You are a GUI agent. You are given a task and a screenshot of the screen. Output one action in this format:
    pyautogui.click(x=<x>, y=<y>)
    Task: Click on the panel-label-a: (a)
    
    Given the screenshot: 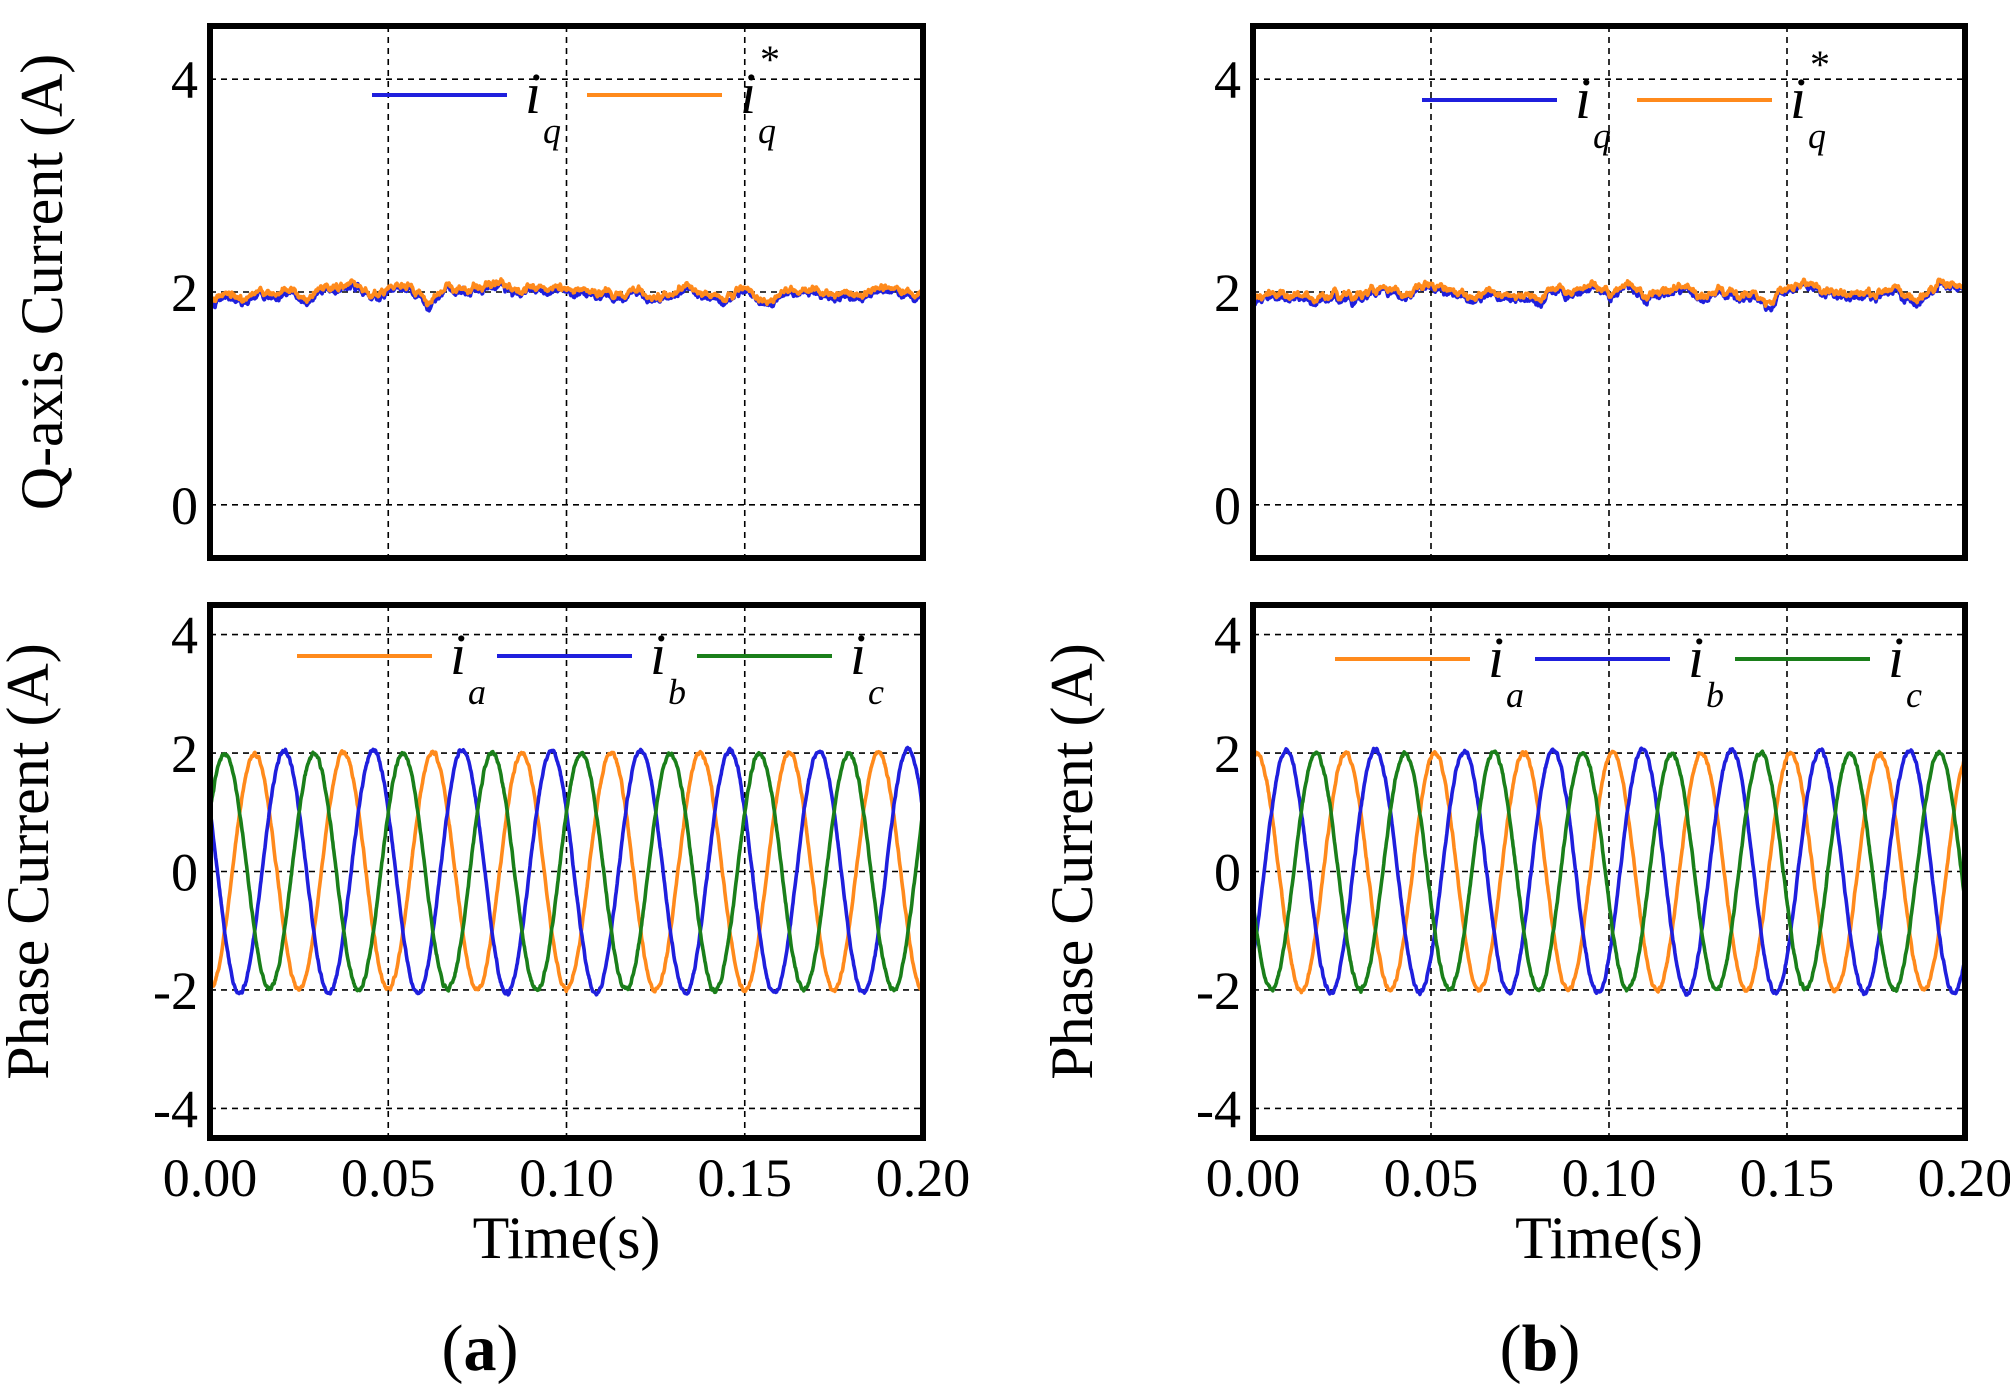 What is the action you would take?
    pyautogui.click(x=480, y=1348)
    